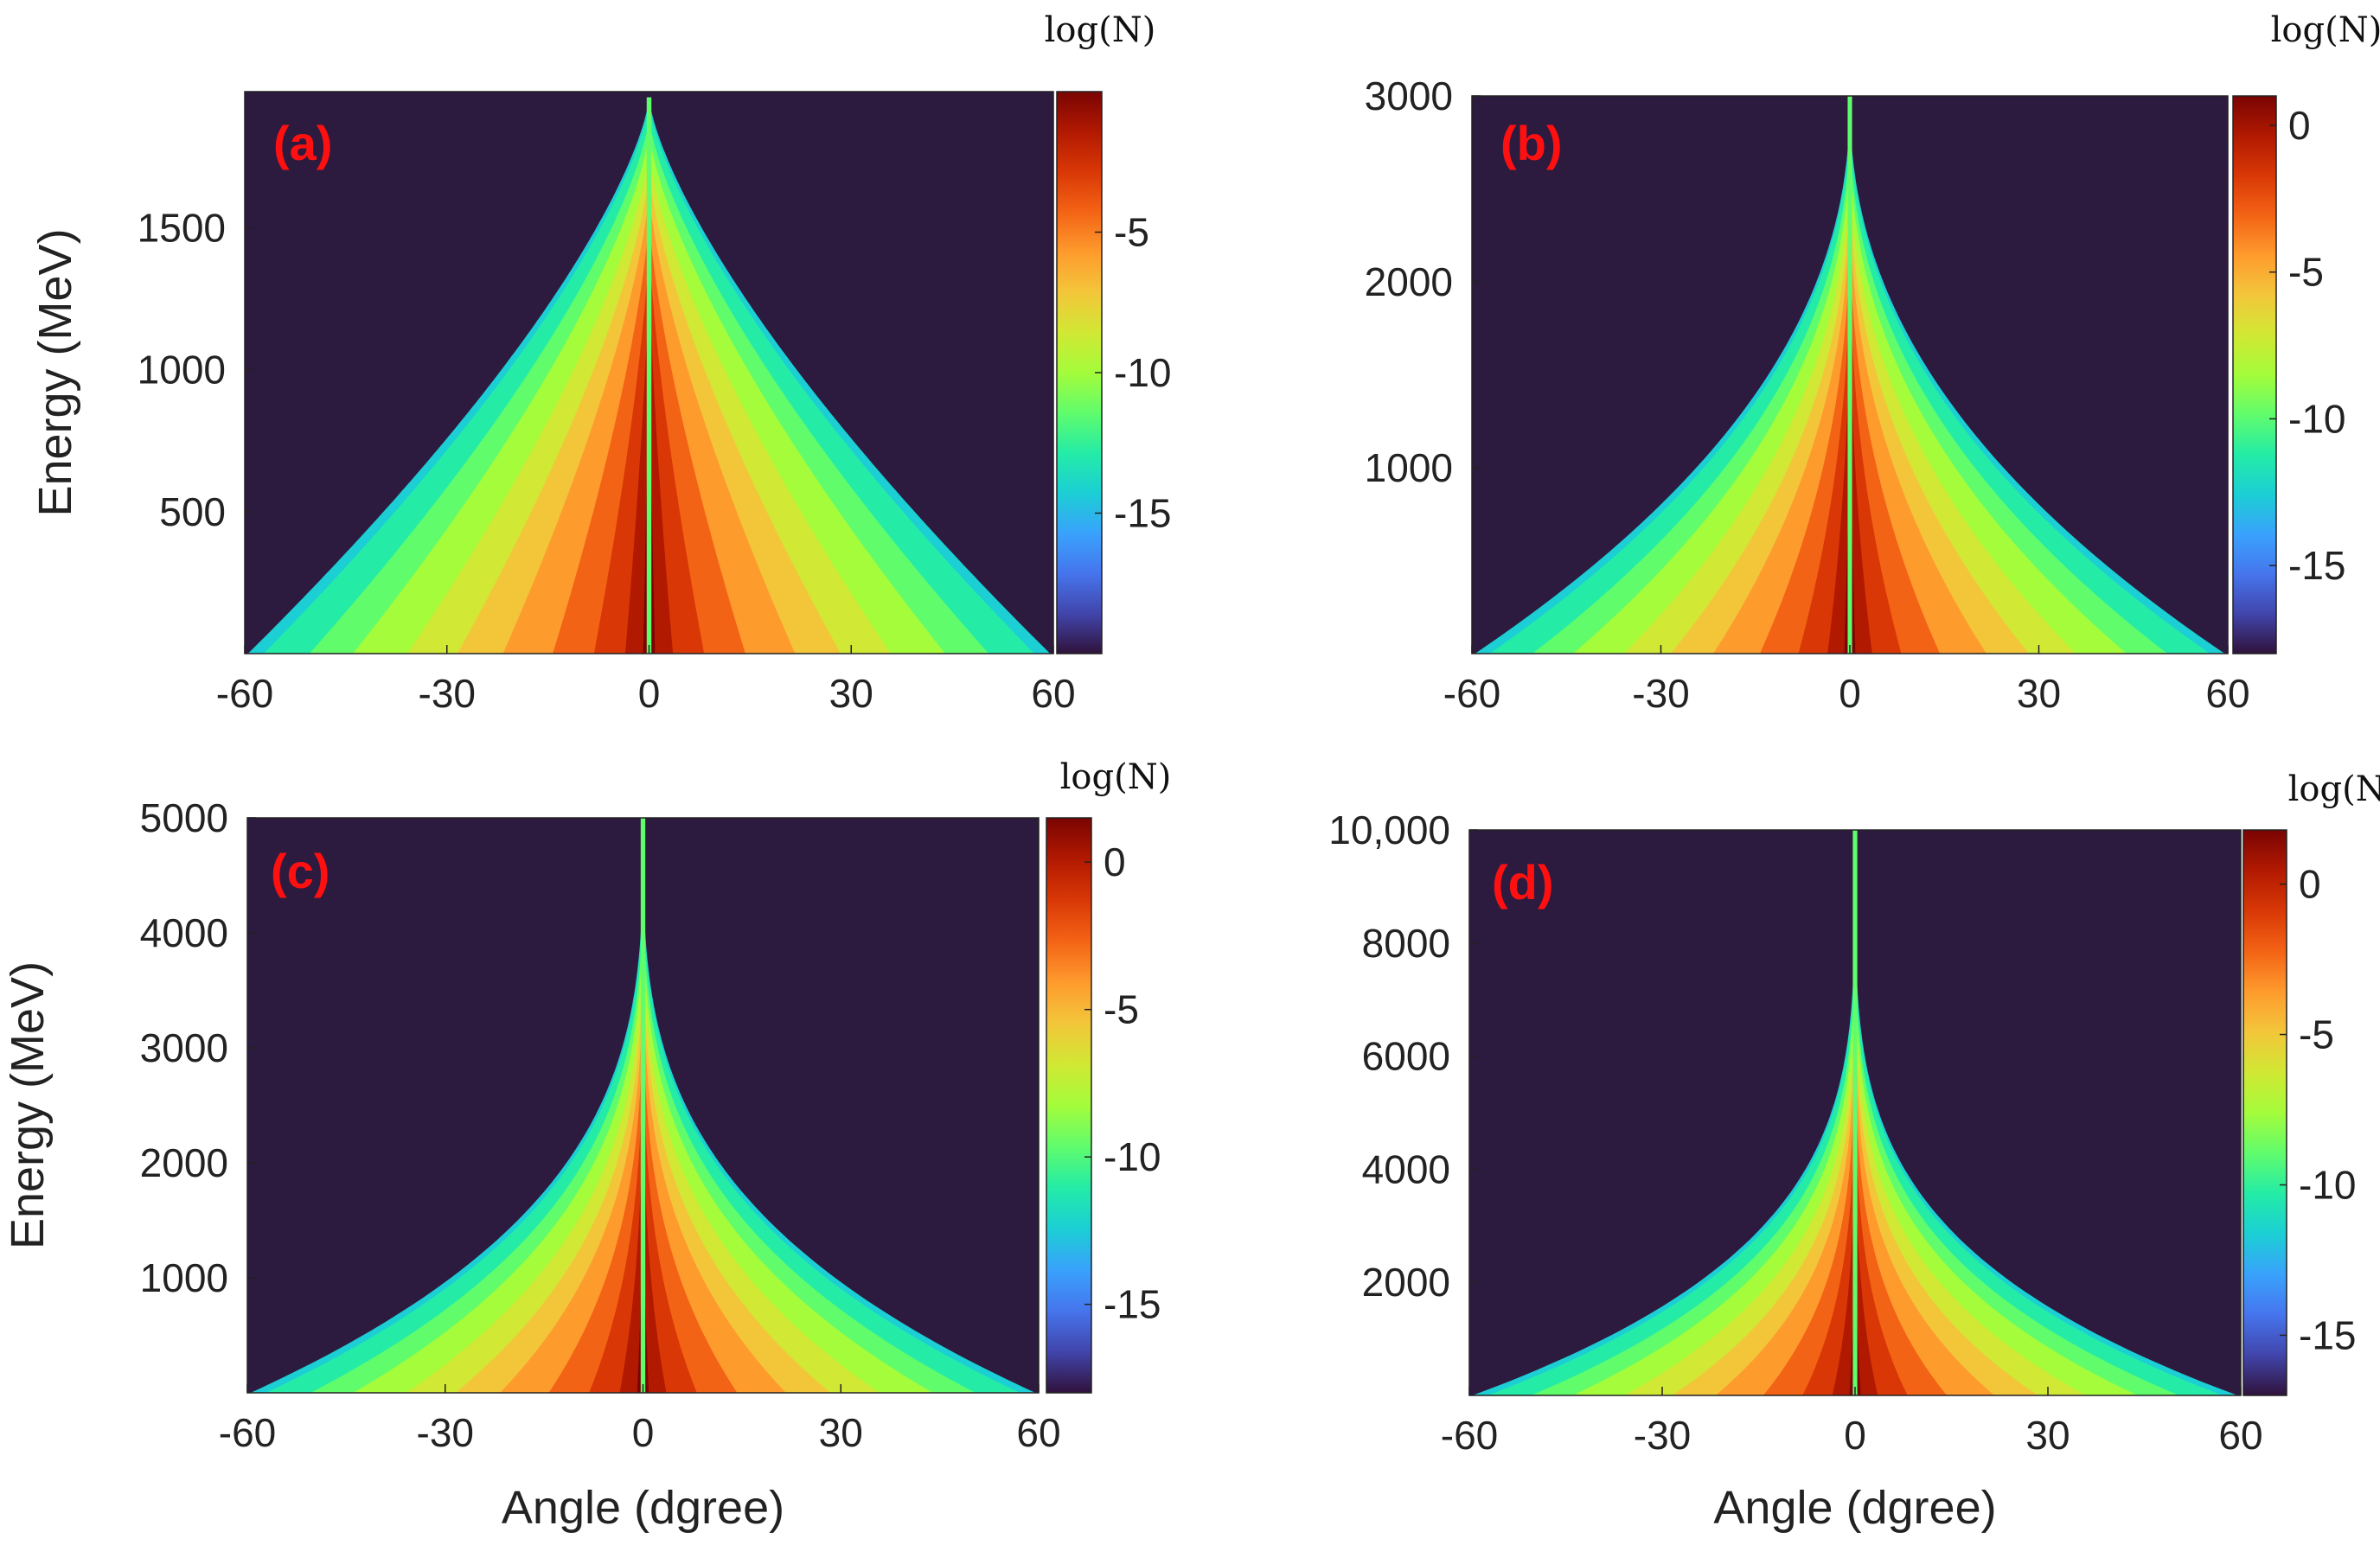  Describe the element at coordinates (182, 228) in the screenshot. I see `y-tick-label: 1500` at that location.